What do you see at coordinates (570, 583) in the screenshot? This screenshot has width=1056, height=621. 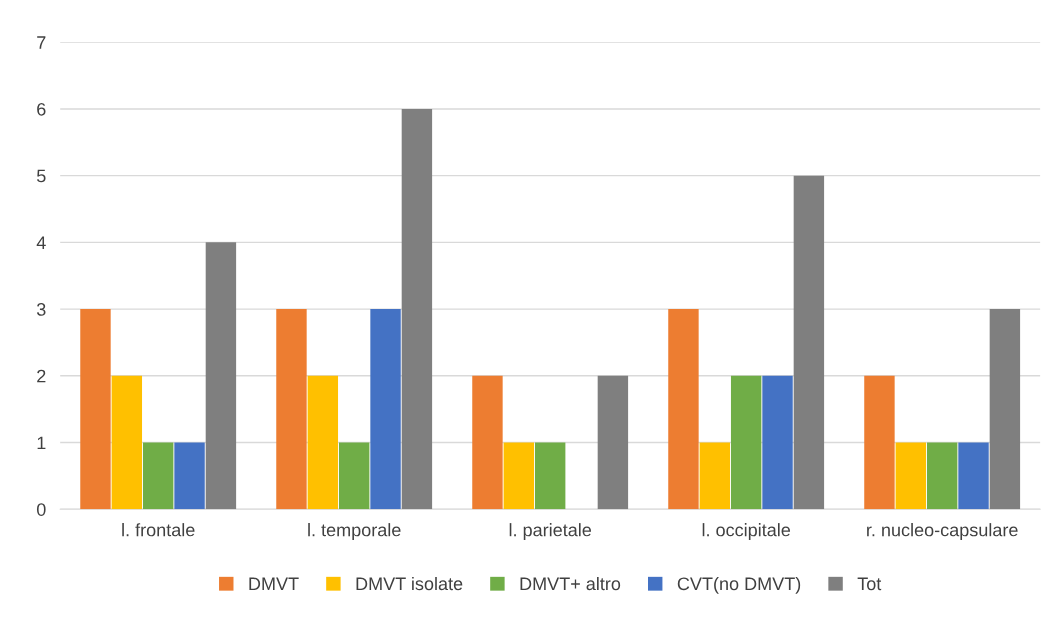 I see `legend-label: DMVT+ altro` at bounding box center [570, 583].